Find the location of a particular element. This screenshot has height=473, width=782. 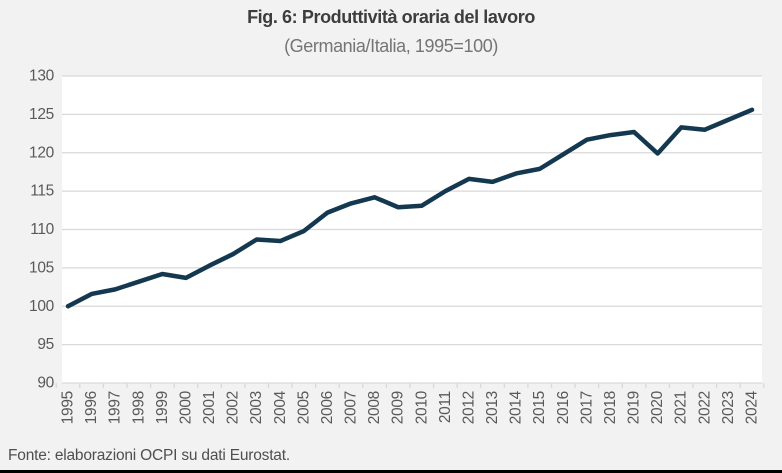

y-tick-label: 100 is located at coordinates (42, 306).